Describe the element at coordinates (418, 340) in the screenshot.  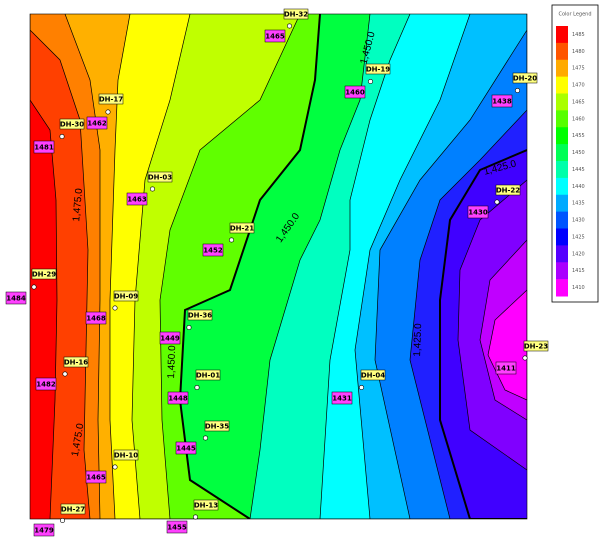
I see `contour-label: 1,425.0` at that location.